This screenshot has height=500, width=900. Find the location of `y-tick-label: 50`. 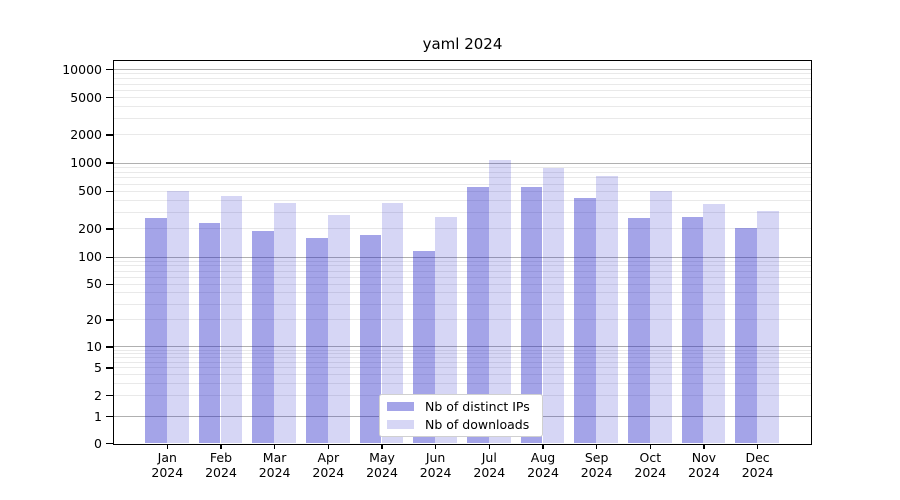

y-tick-label: 50 is located at coordinates (94, 284).